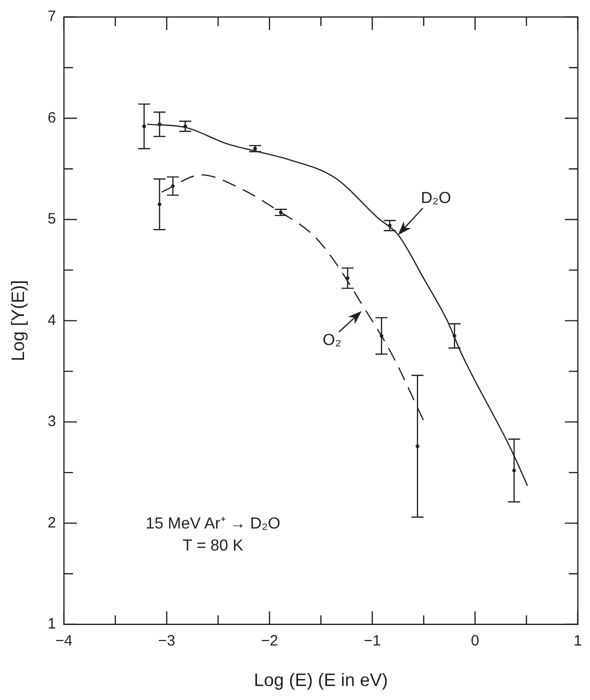  Describe the element at coordinates (52, 117) in the screenshot. I see `y-tick-label: 6` at that location.